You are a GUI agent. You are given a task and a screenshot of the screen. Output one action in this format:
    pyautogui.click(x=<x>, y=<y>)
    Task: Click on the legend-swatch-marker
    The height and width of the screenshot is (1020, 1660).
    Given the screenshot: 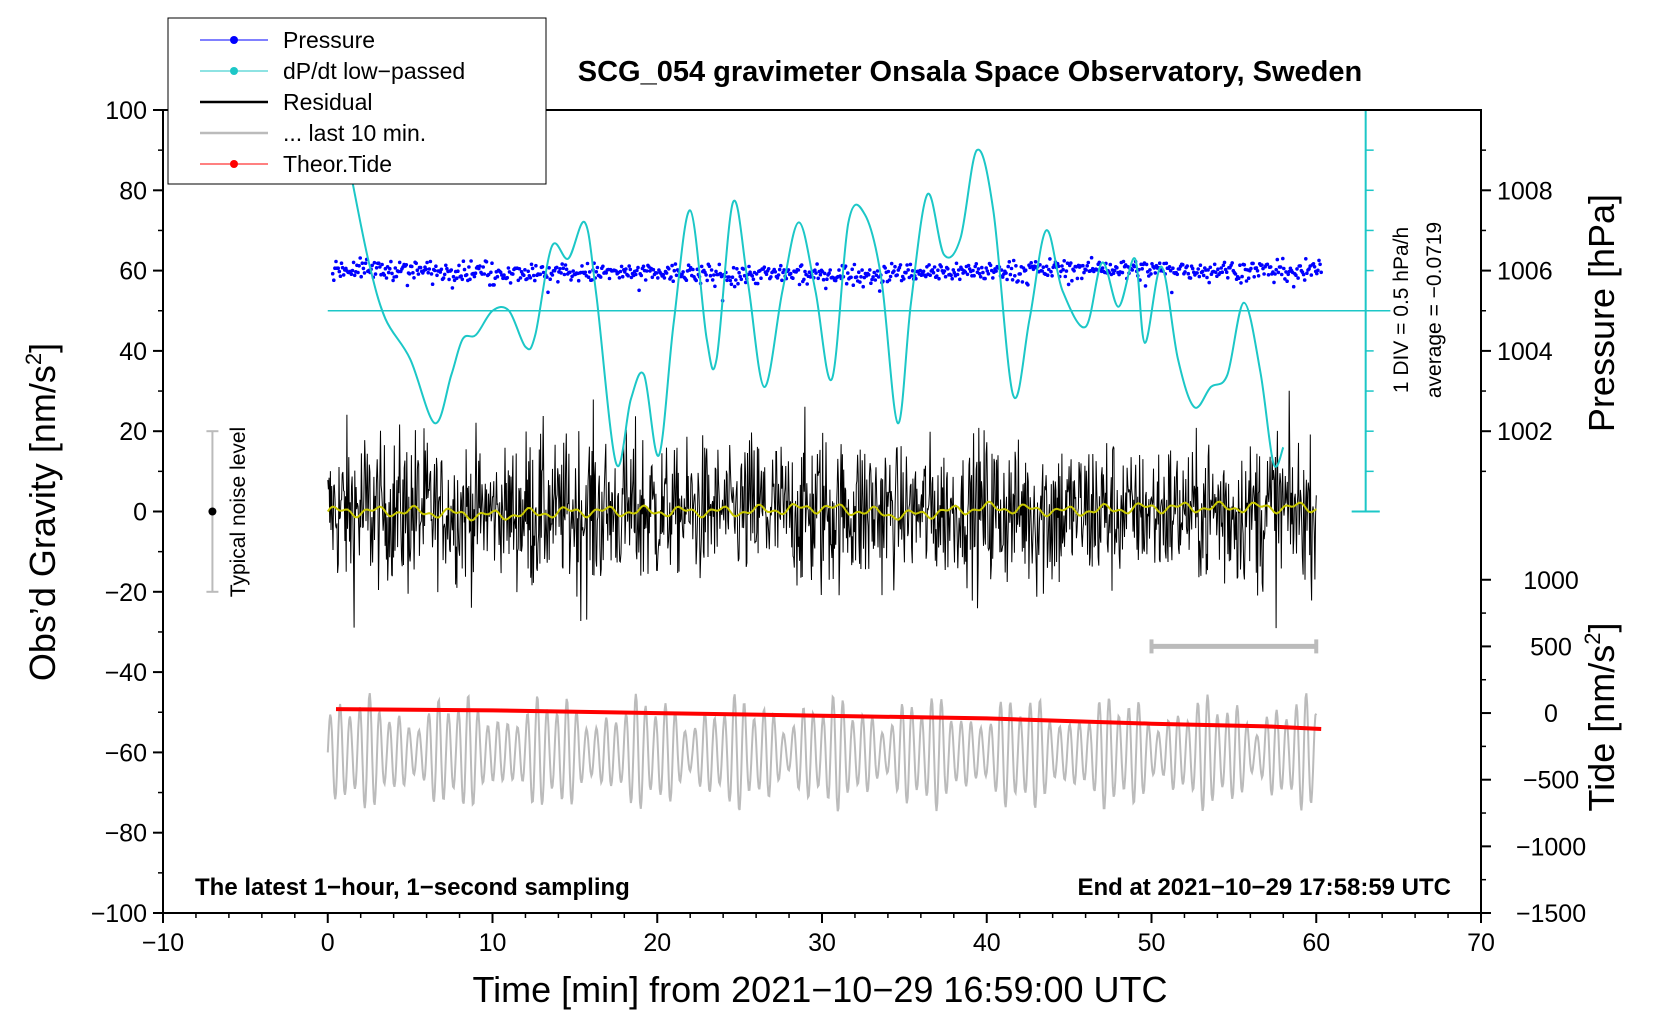 What is the action you would take?
    pyautogui.click(x=234, y=40)
    